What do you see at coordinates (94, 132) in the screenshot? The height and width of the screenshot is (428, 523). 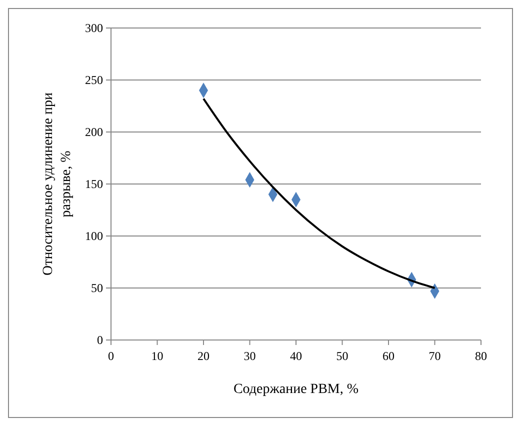 I see `y-tick-label: 200` at bounding box center [94, 132].